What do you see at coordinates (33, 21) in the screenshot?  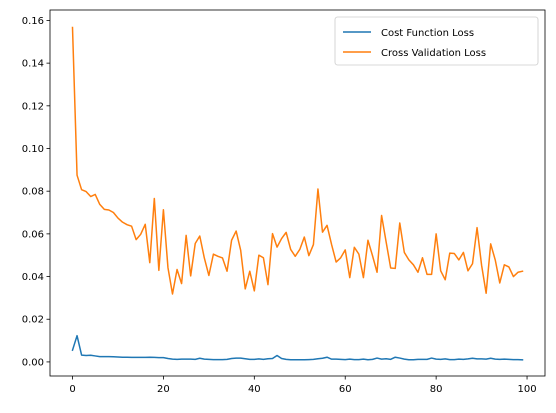 I see `y-tick-label: 0.16` at bounding box center [33, 21].